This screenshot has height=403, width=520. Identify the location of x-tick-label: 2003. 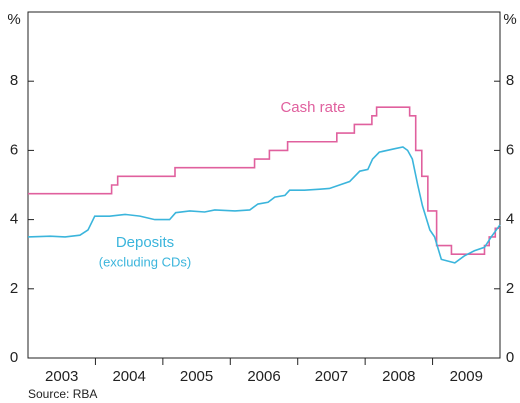
(61, 376).